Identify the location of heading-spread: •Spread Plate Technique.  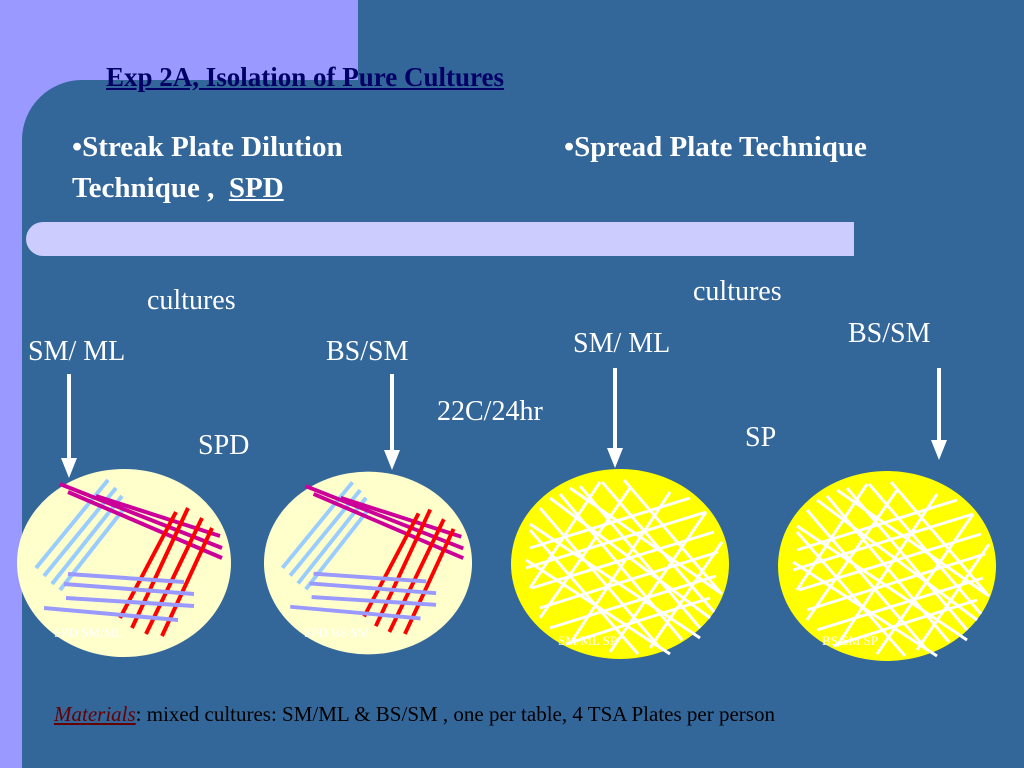
(715, 147).